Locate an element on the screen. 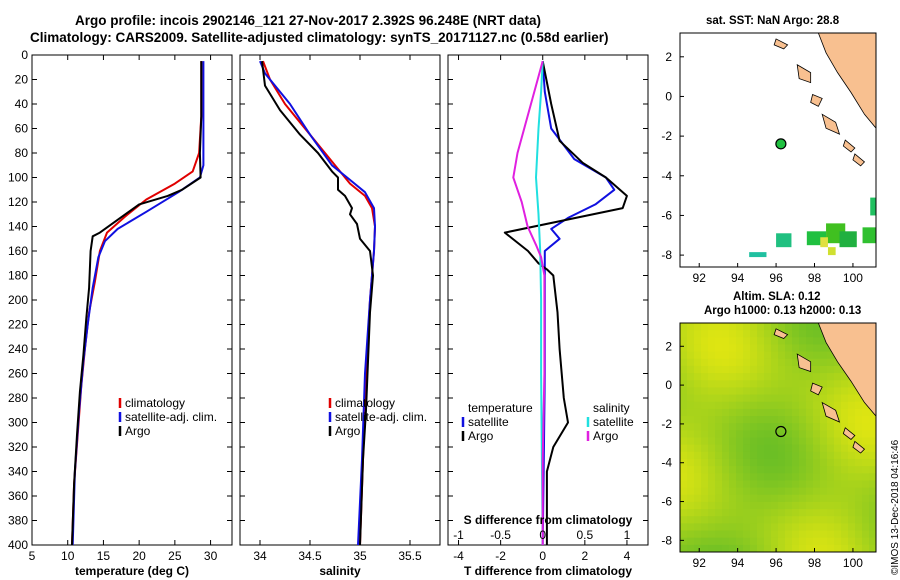 The image size is (900, 580). depth-tick-label: 20 is located at coordinates (22, 80).